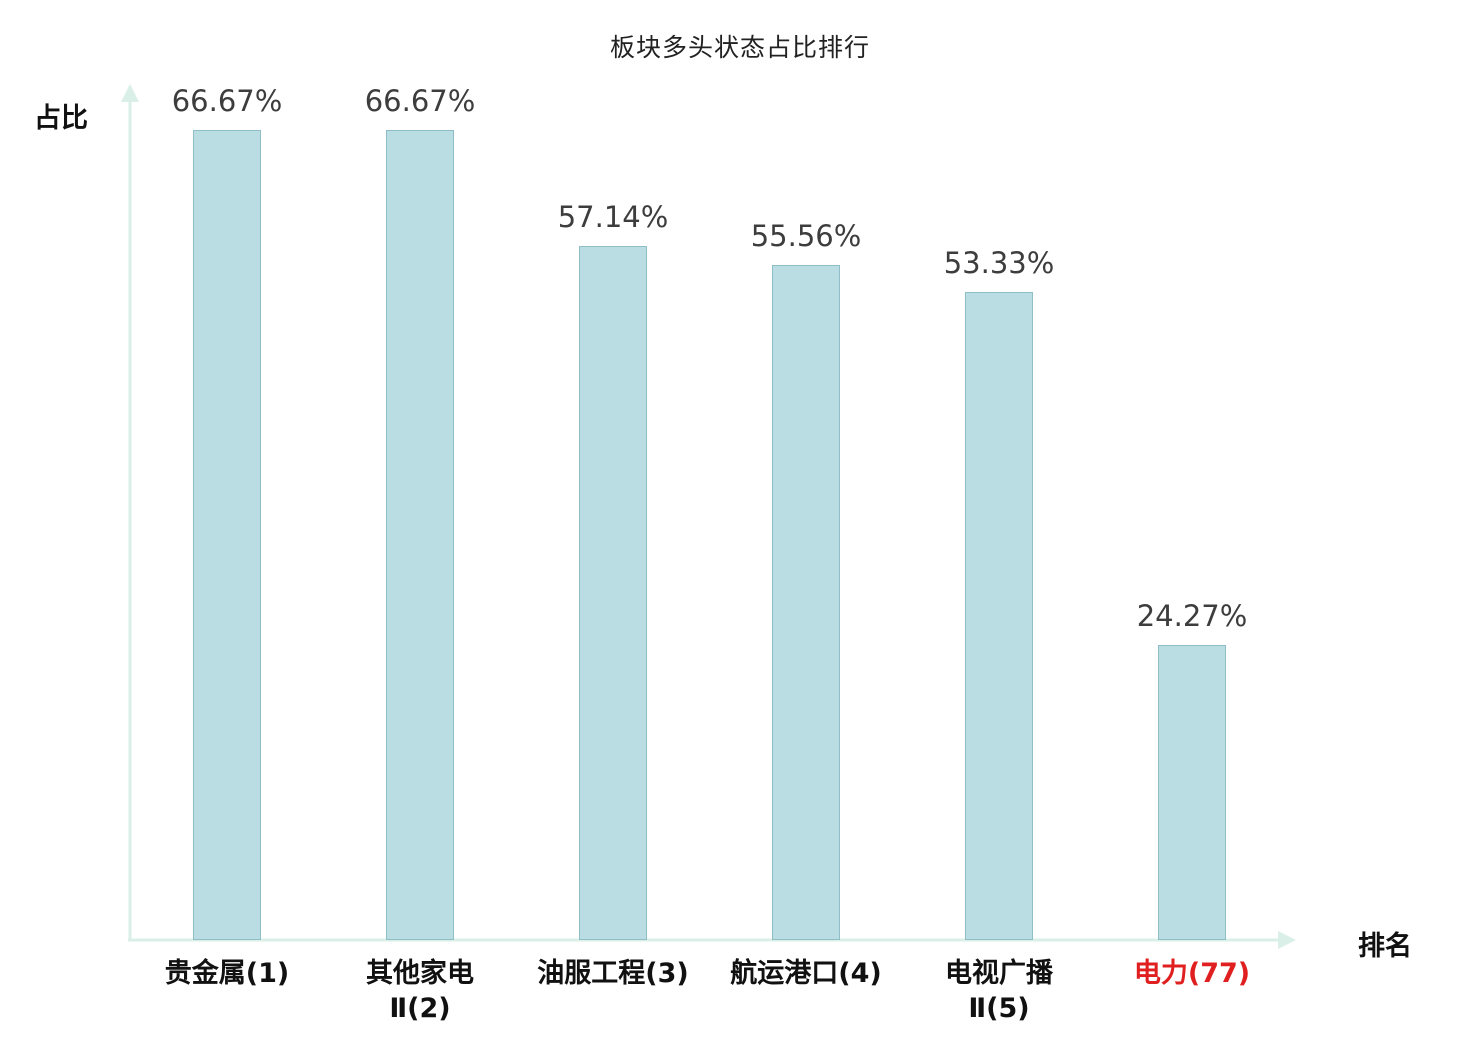 Image resolution: width=1480 pixels, height=1040 pixels. What do you see at coordinates (1385, 946) in the screenshot?
I see `x-axis-label: 排名` at bounding box center [1385, 946].